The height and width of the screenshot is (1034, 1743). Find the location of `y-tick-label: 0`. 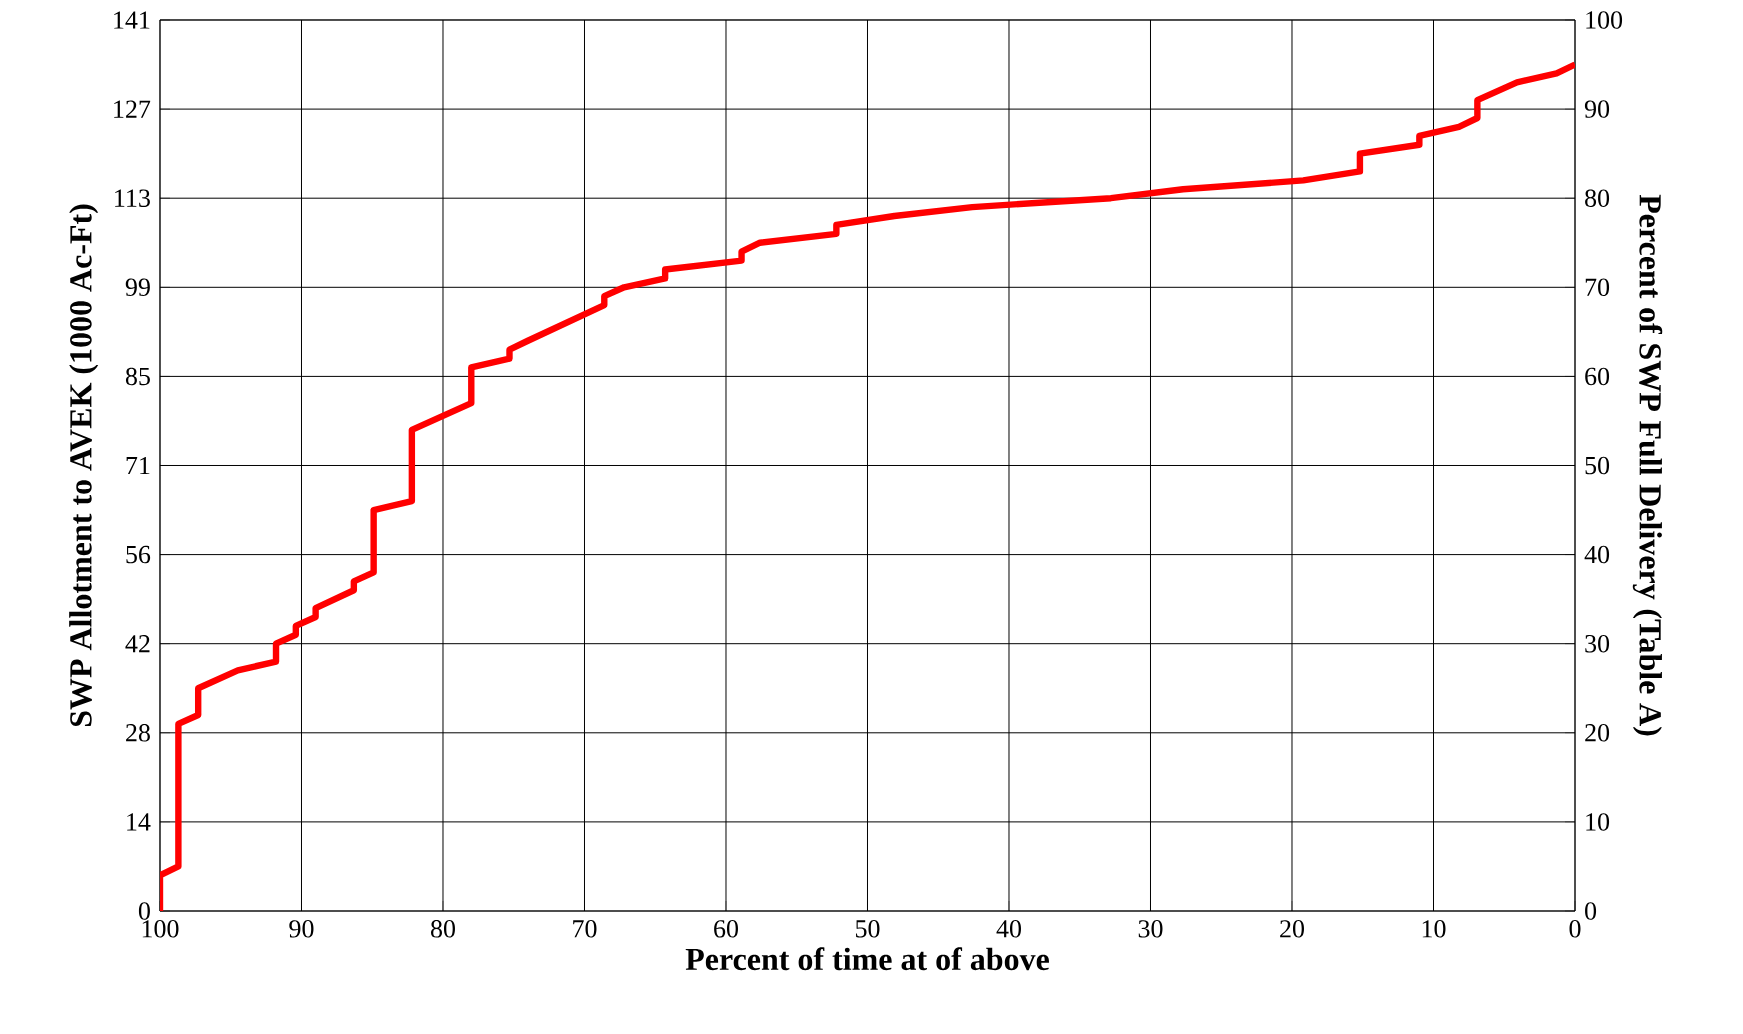

y-tick-label: 0 is located at coordinates (144, 911).